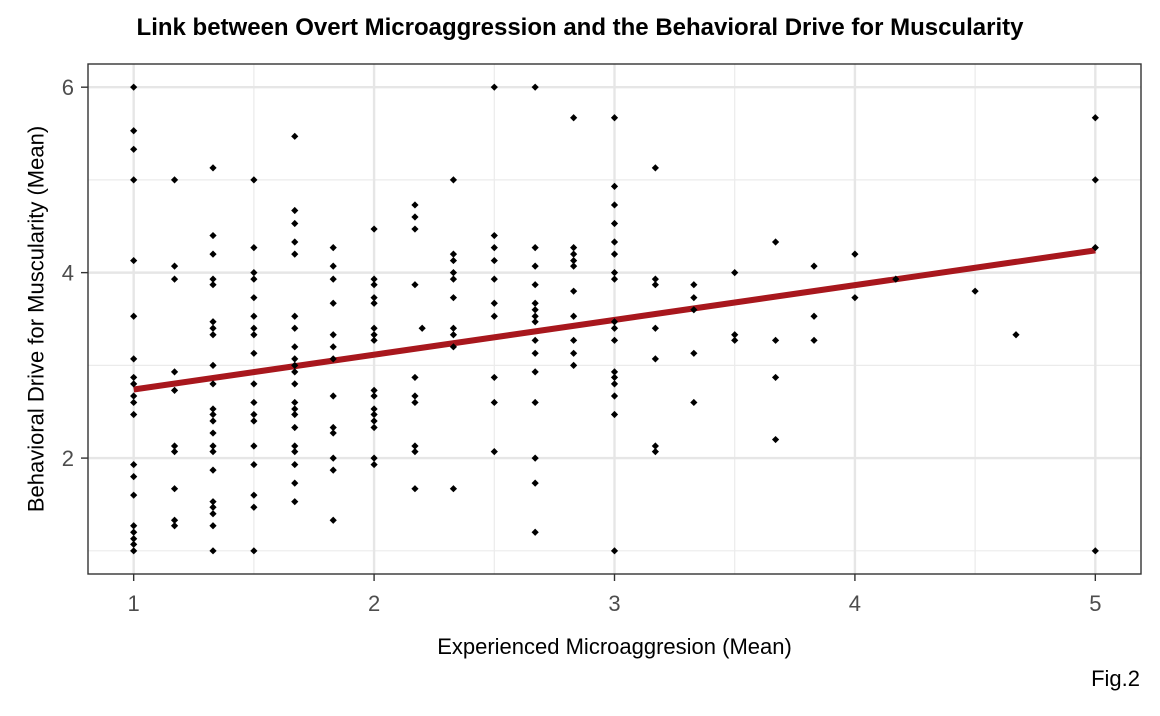 This screenshot has width=1160, height=716. I want to click on x-tick-label: 3, so click(614, 603).